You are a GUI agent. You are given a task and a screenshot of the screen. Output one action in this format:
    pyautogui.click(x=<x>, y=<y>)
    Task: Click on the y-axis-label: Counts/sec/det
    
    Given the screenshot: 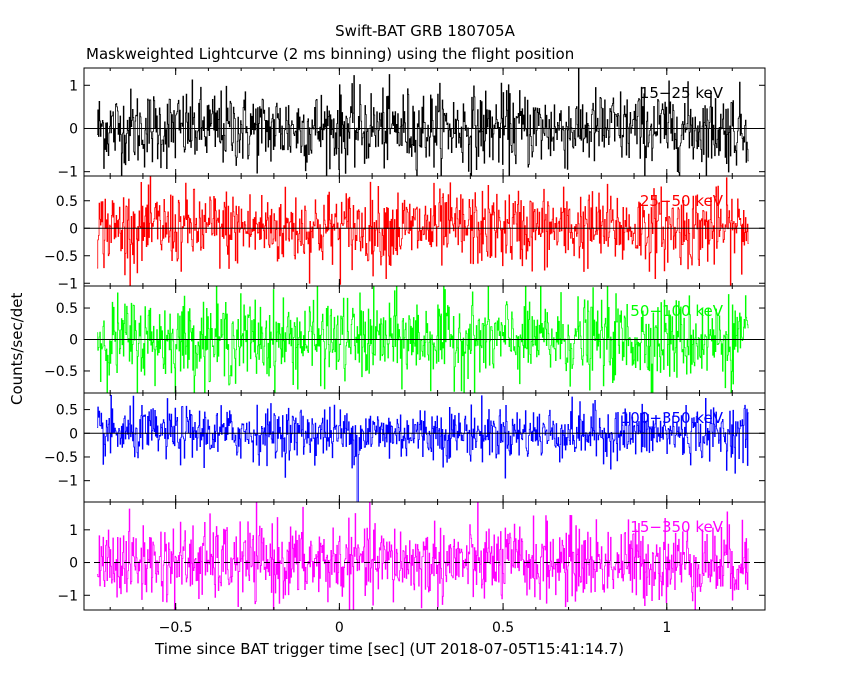 What is the action you would take?
    pyautogui.click(x=17, y=348)
    